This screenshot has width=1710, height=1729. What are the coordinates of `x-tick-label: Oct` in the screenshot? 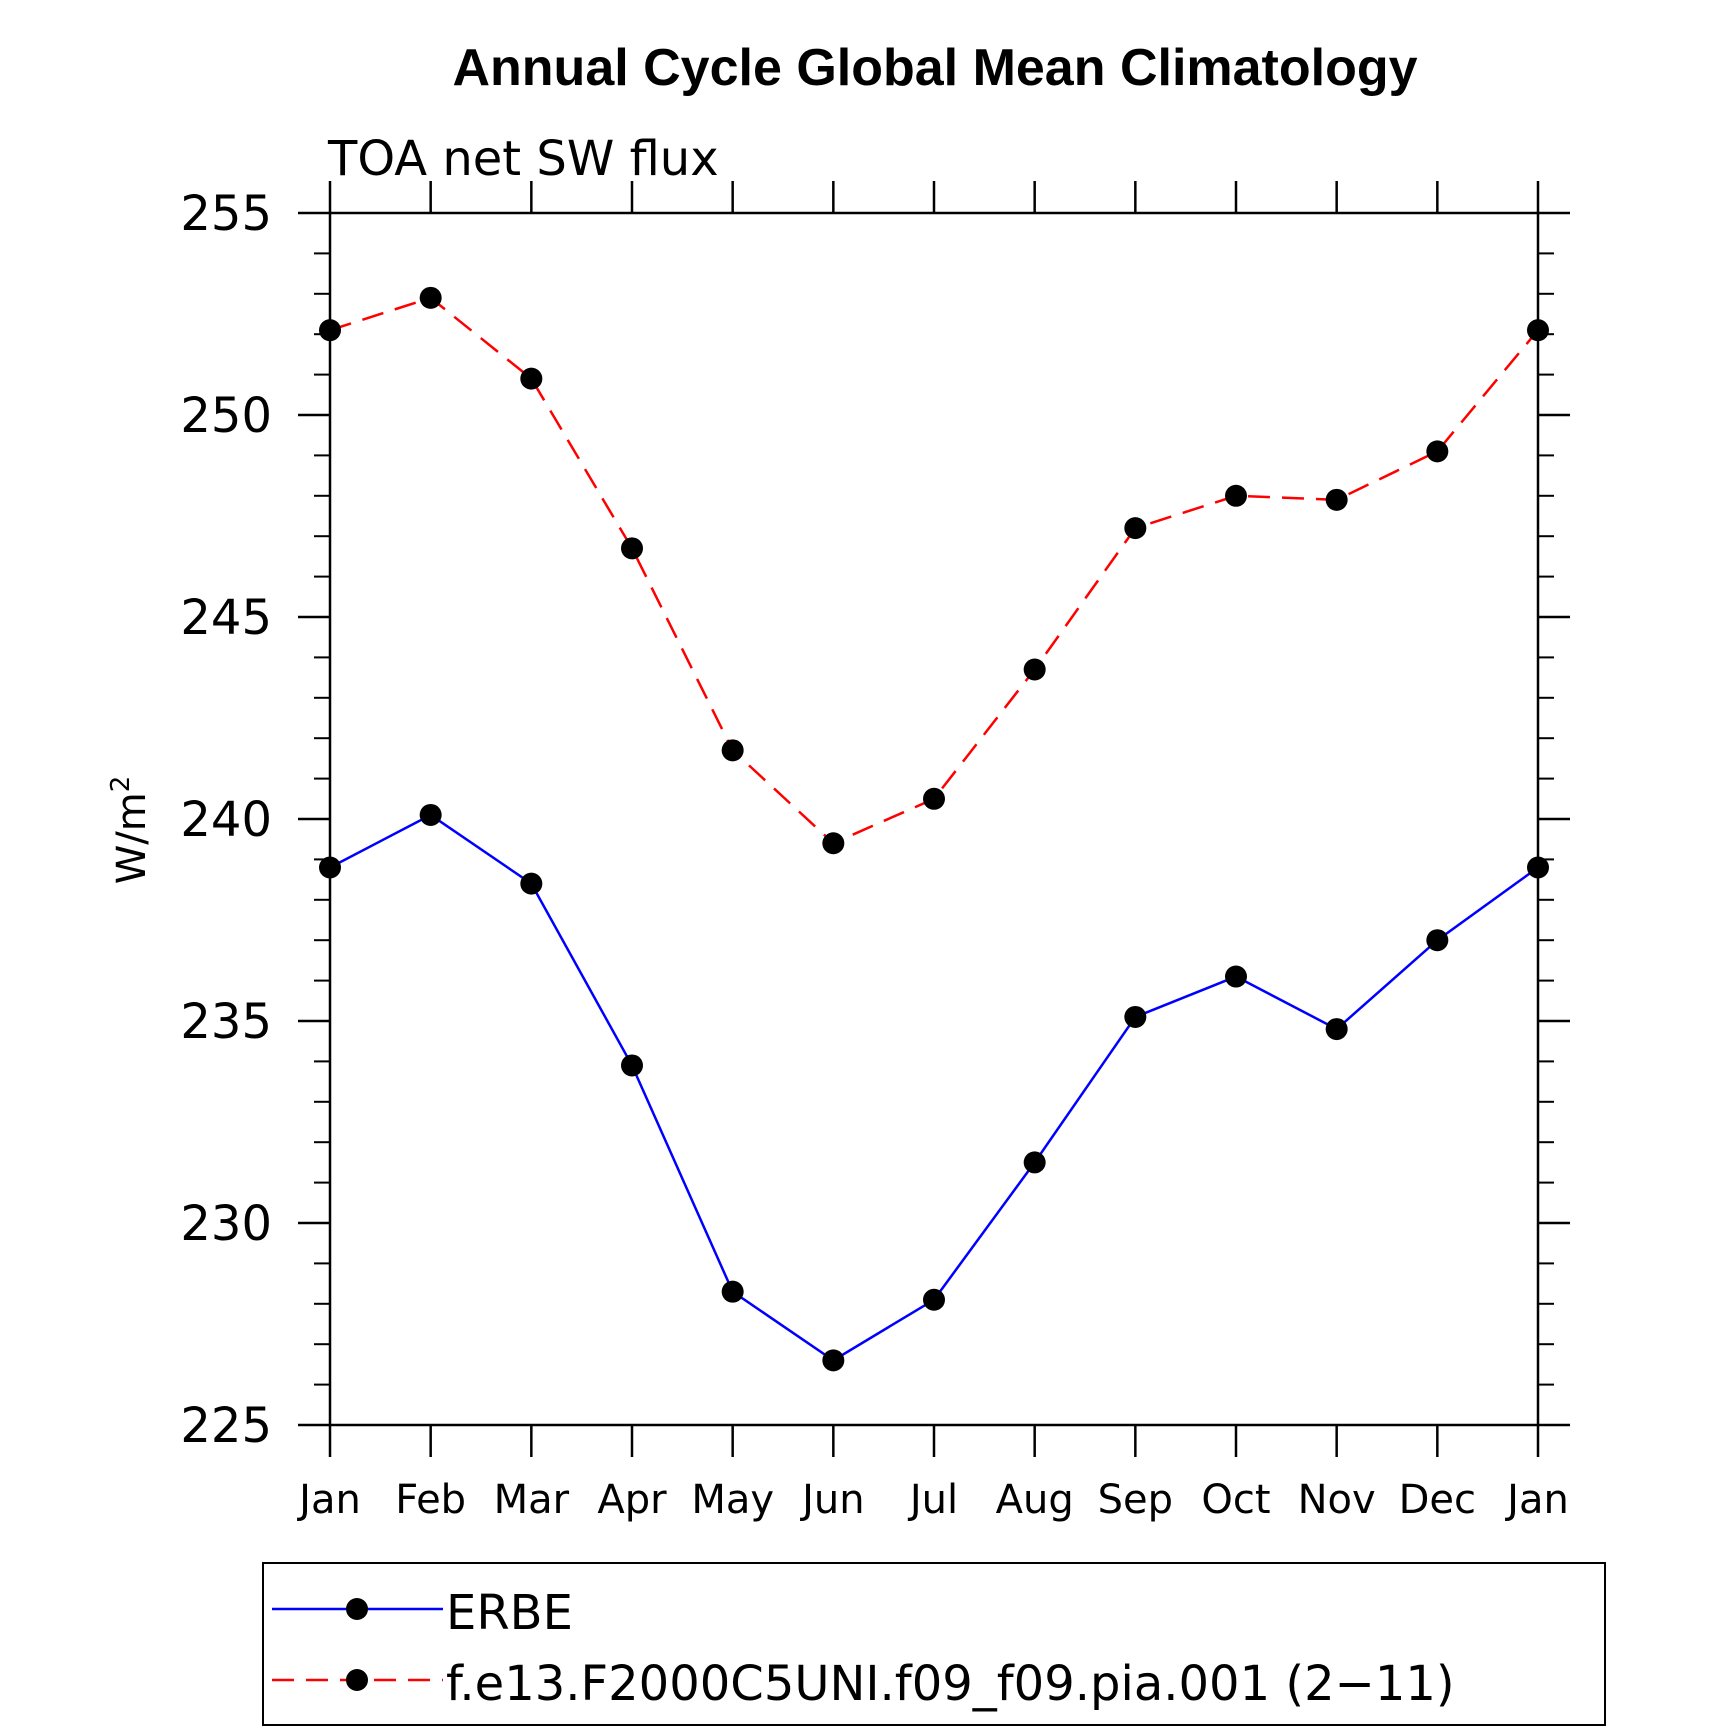 It's located at (1235, 1500).